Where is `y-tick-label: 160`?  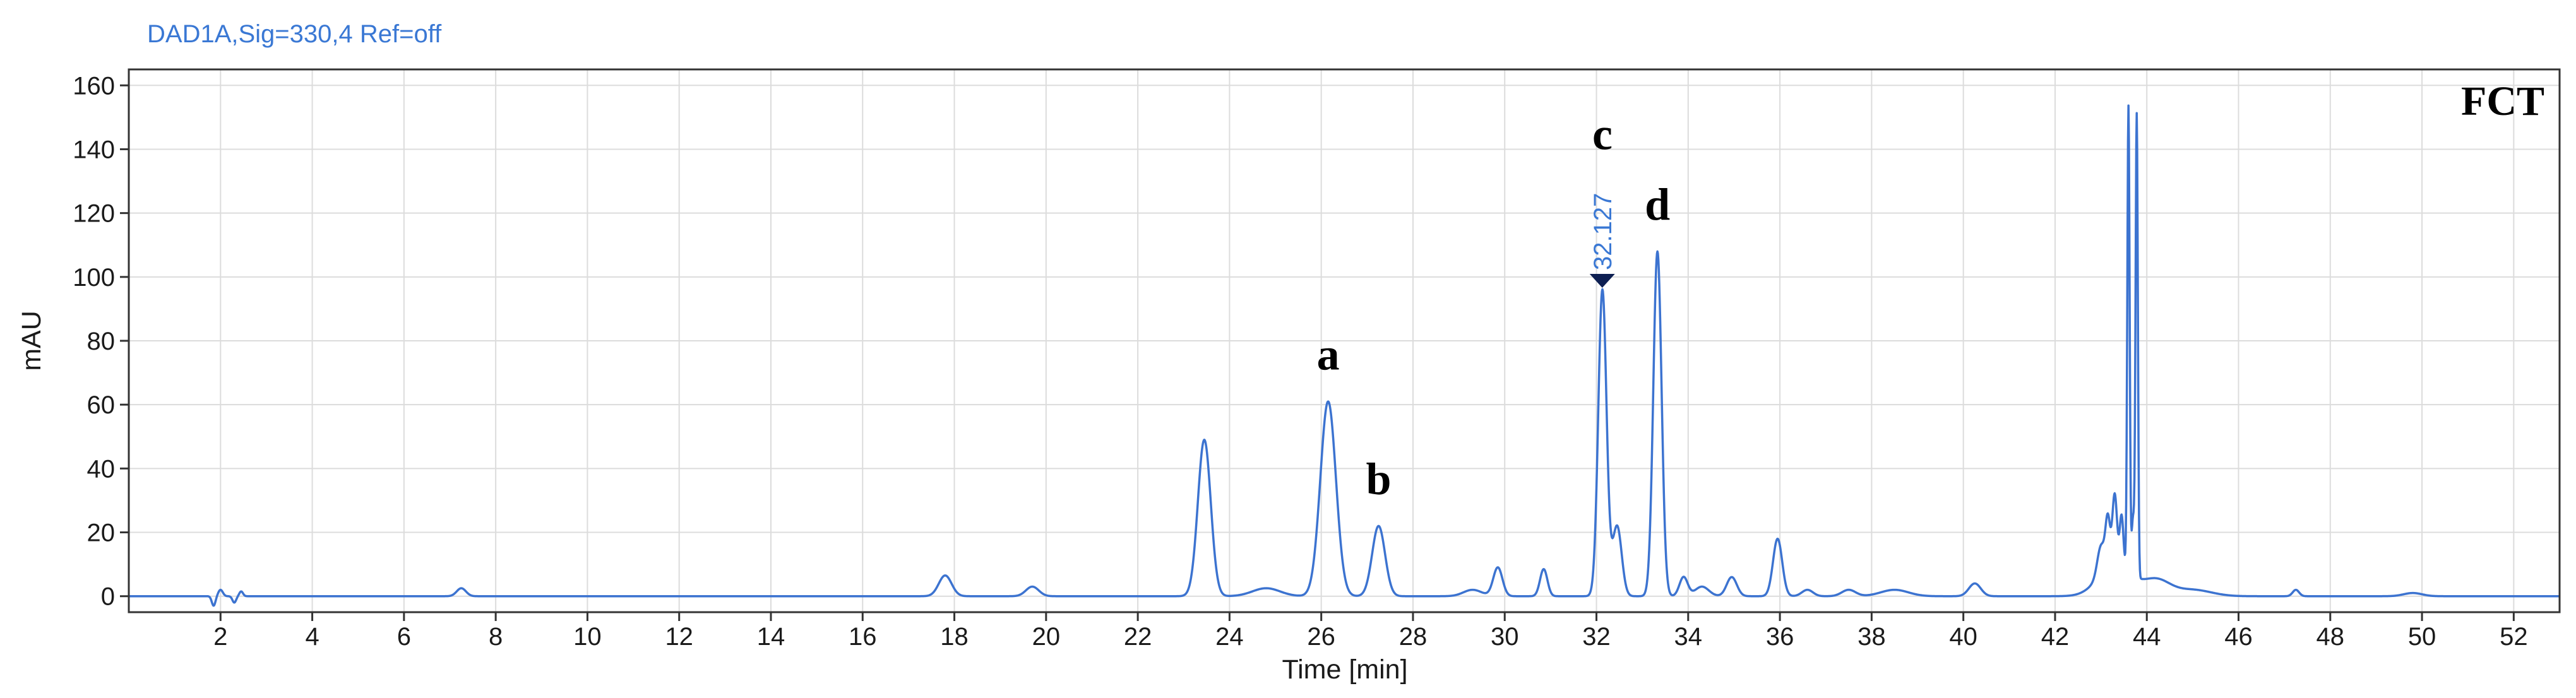 y-tick-label: 160 is located at coordinates (94, 86).